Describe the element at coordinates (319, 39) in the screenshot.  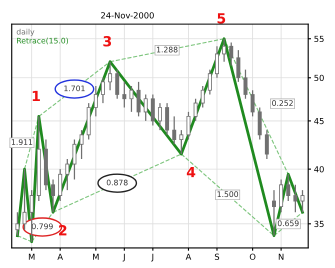
I see `y-tick-label: 55` at that location.